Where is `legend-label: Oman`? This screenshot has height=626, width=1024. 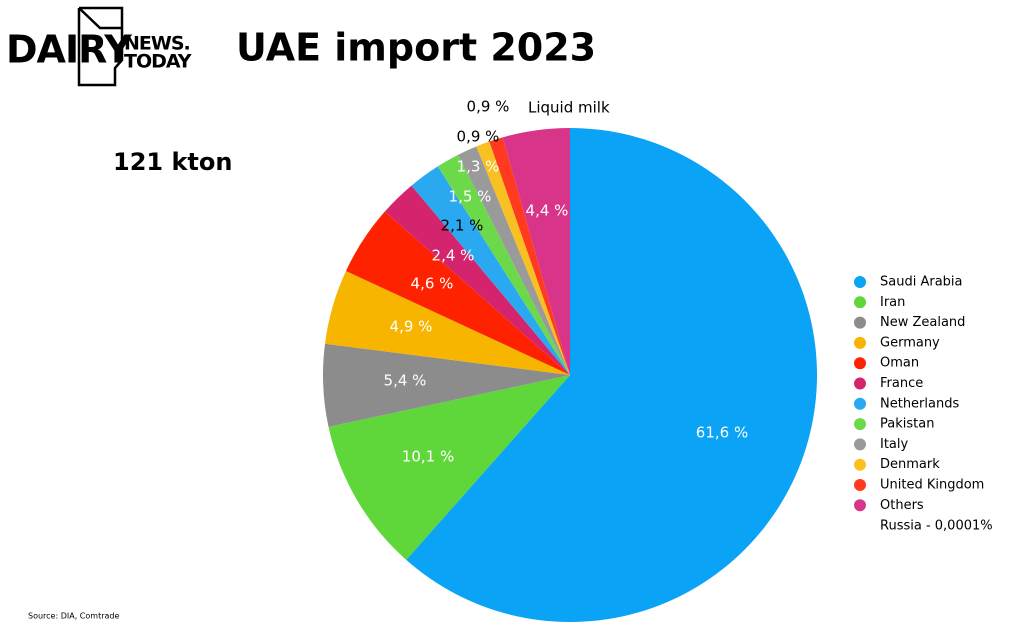 legend-label: Oman is located at coordinates (899, 363).